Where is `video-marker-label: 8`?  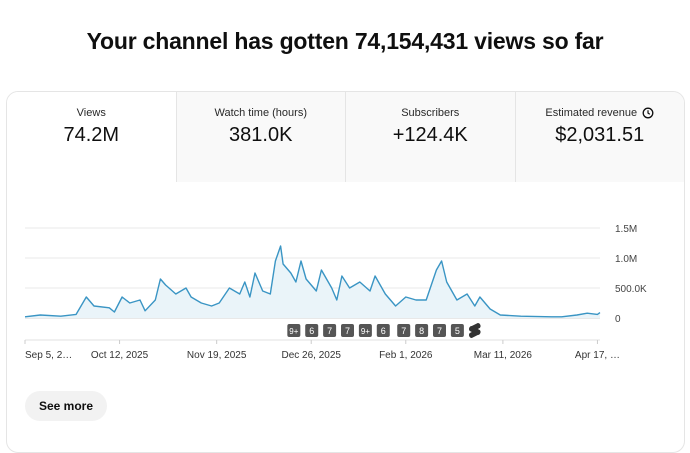
video-marker-label: 8 is located at coordinates (421, 331).